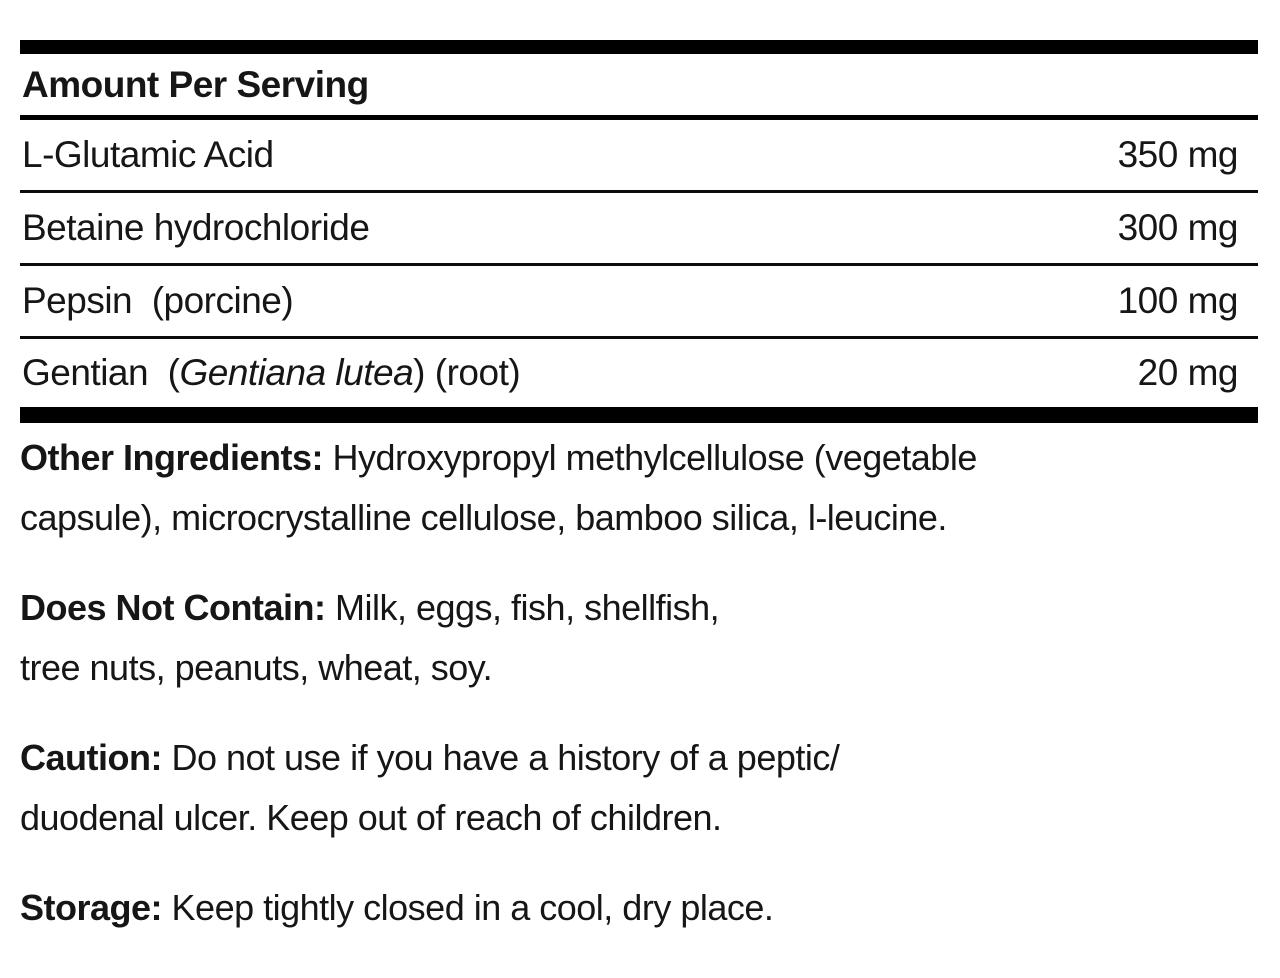  I want to click on ingredient-name-text: Betaine hydrochloride, so click(196, 227).